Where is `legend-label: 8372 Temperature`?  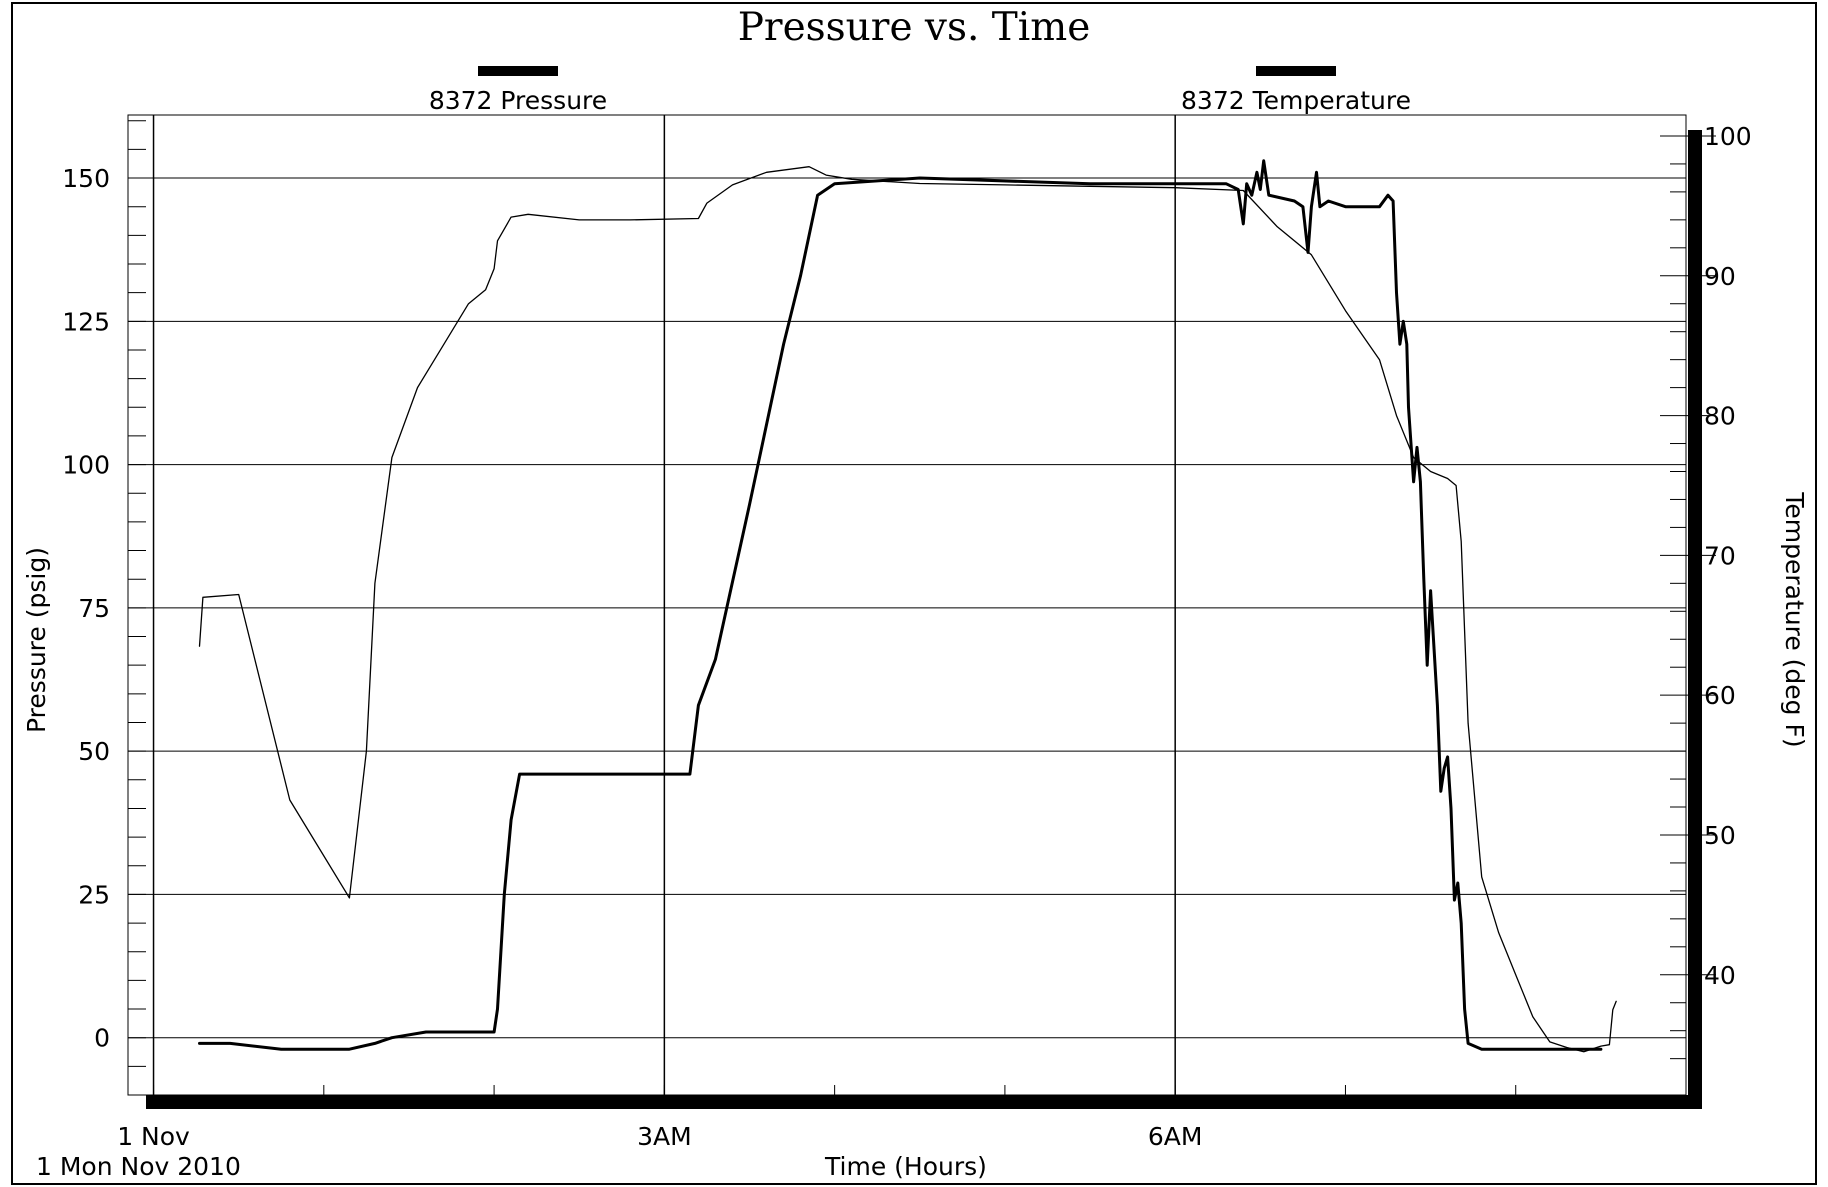 legend-label: 8372 Temperature is located at coordinates (1296, 100).